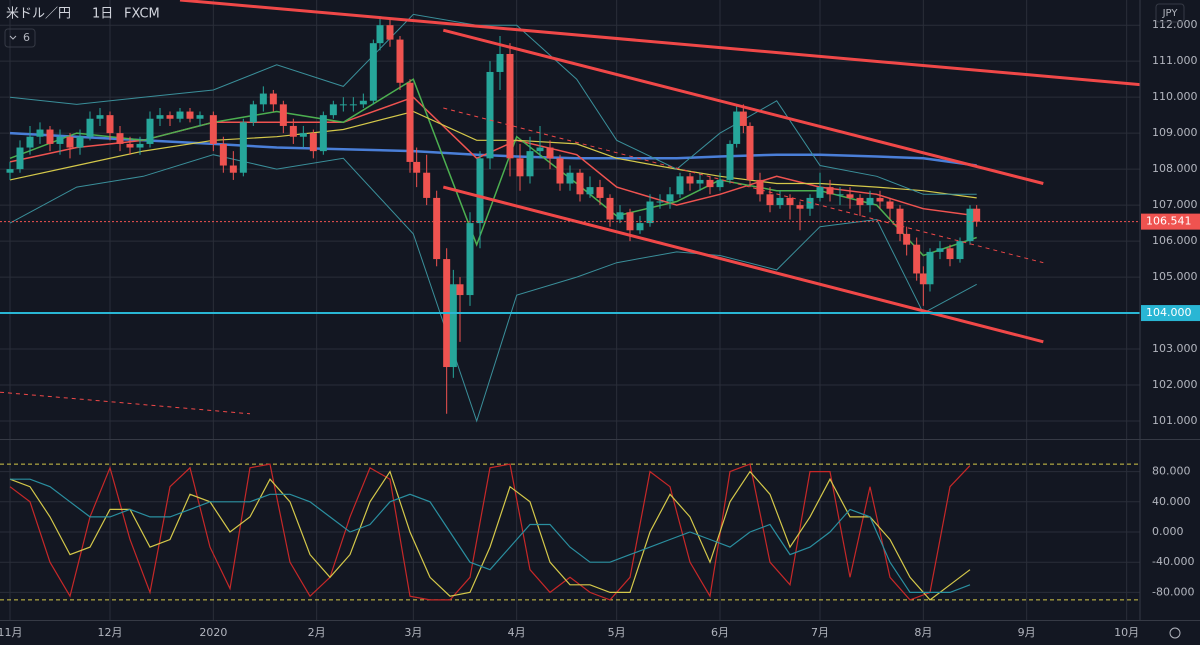  What do you see at coordinates (1171, 501) in the screenshot?
I see `y-tick-label: 40.000` at bounding box center [1171, 501].